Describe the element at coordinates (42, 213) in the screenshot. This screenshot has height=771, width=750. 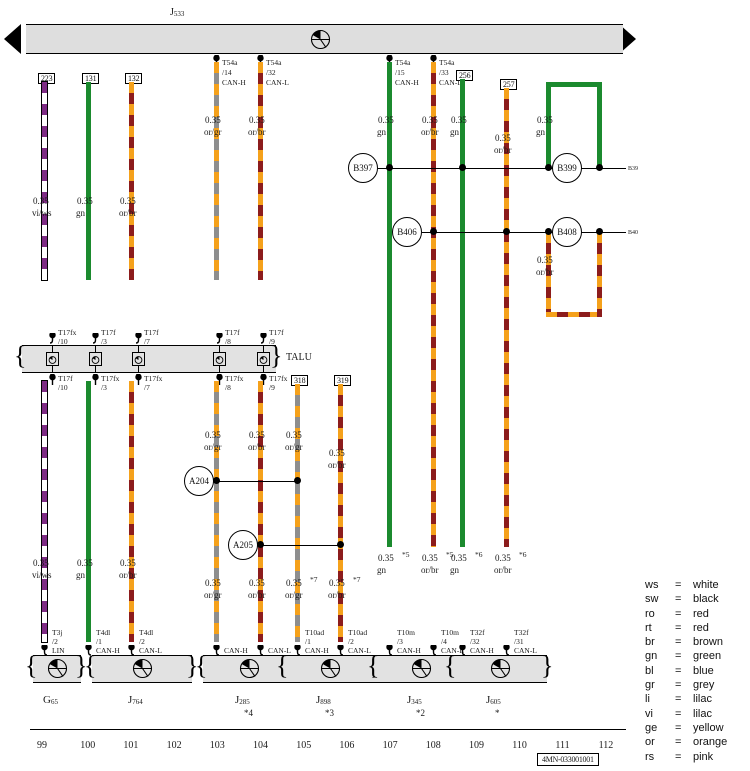
I see `wire-color-label: vi/ws` at that location.